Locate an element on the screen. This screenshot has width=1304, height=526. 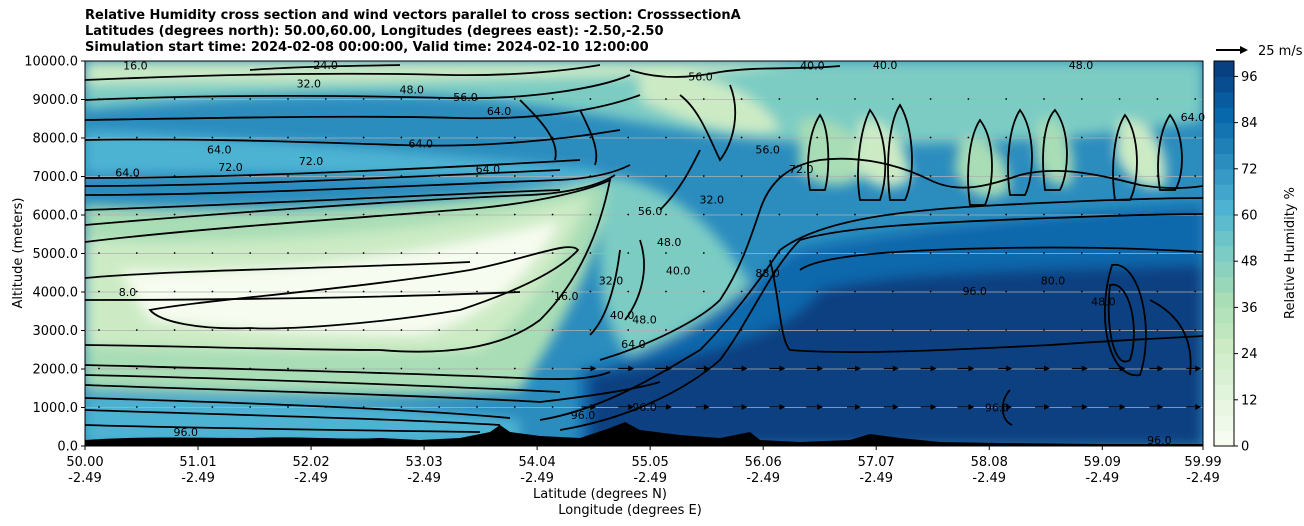
y-tick-label: 10000.0 is located at coordinates (51, 62).